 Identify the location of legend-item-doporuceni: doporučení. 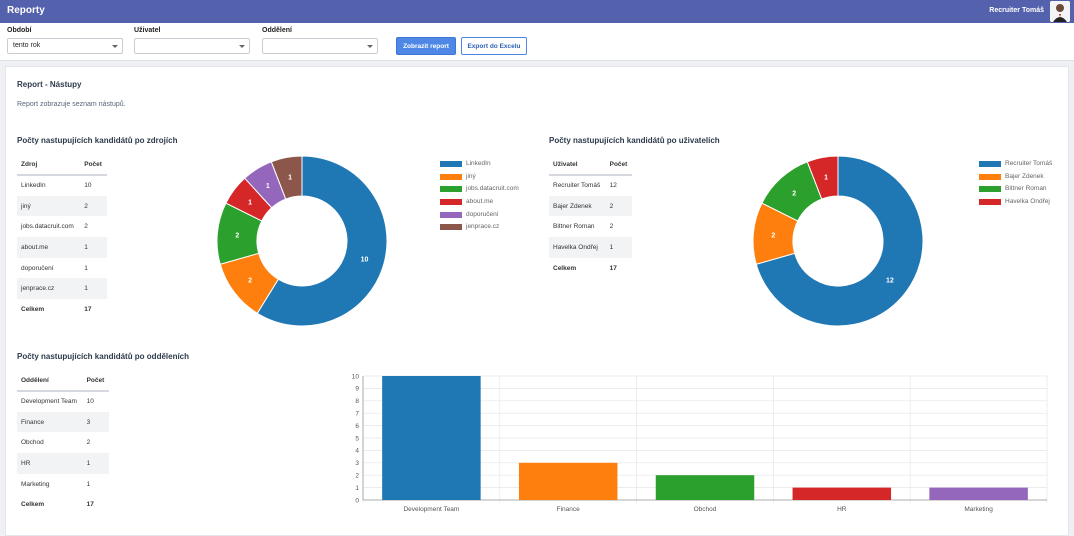
(495, 217).